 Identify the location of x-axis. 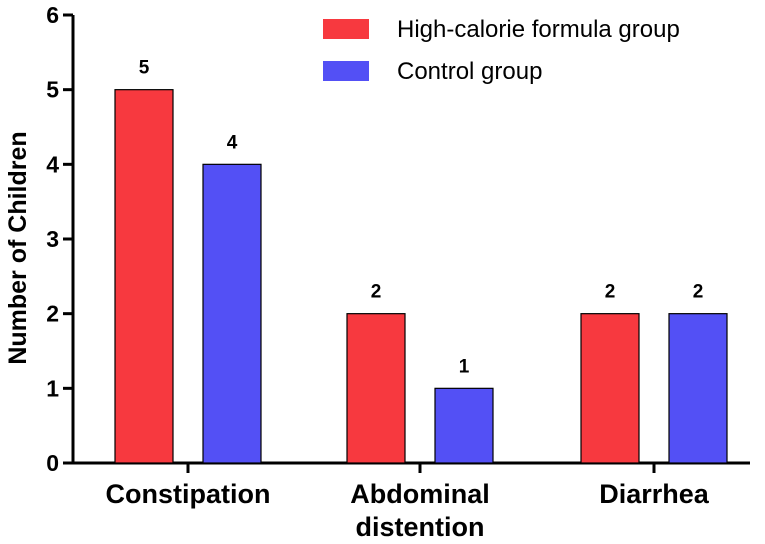
(410, 467).